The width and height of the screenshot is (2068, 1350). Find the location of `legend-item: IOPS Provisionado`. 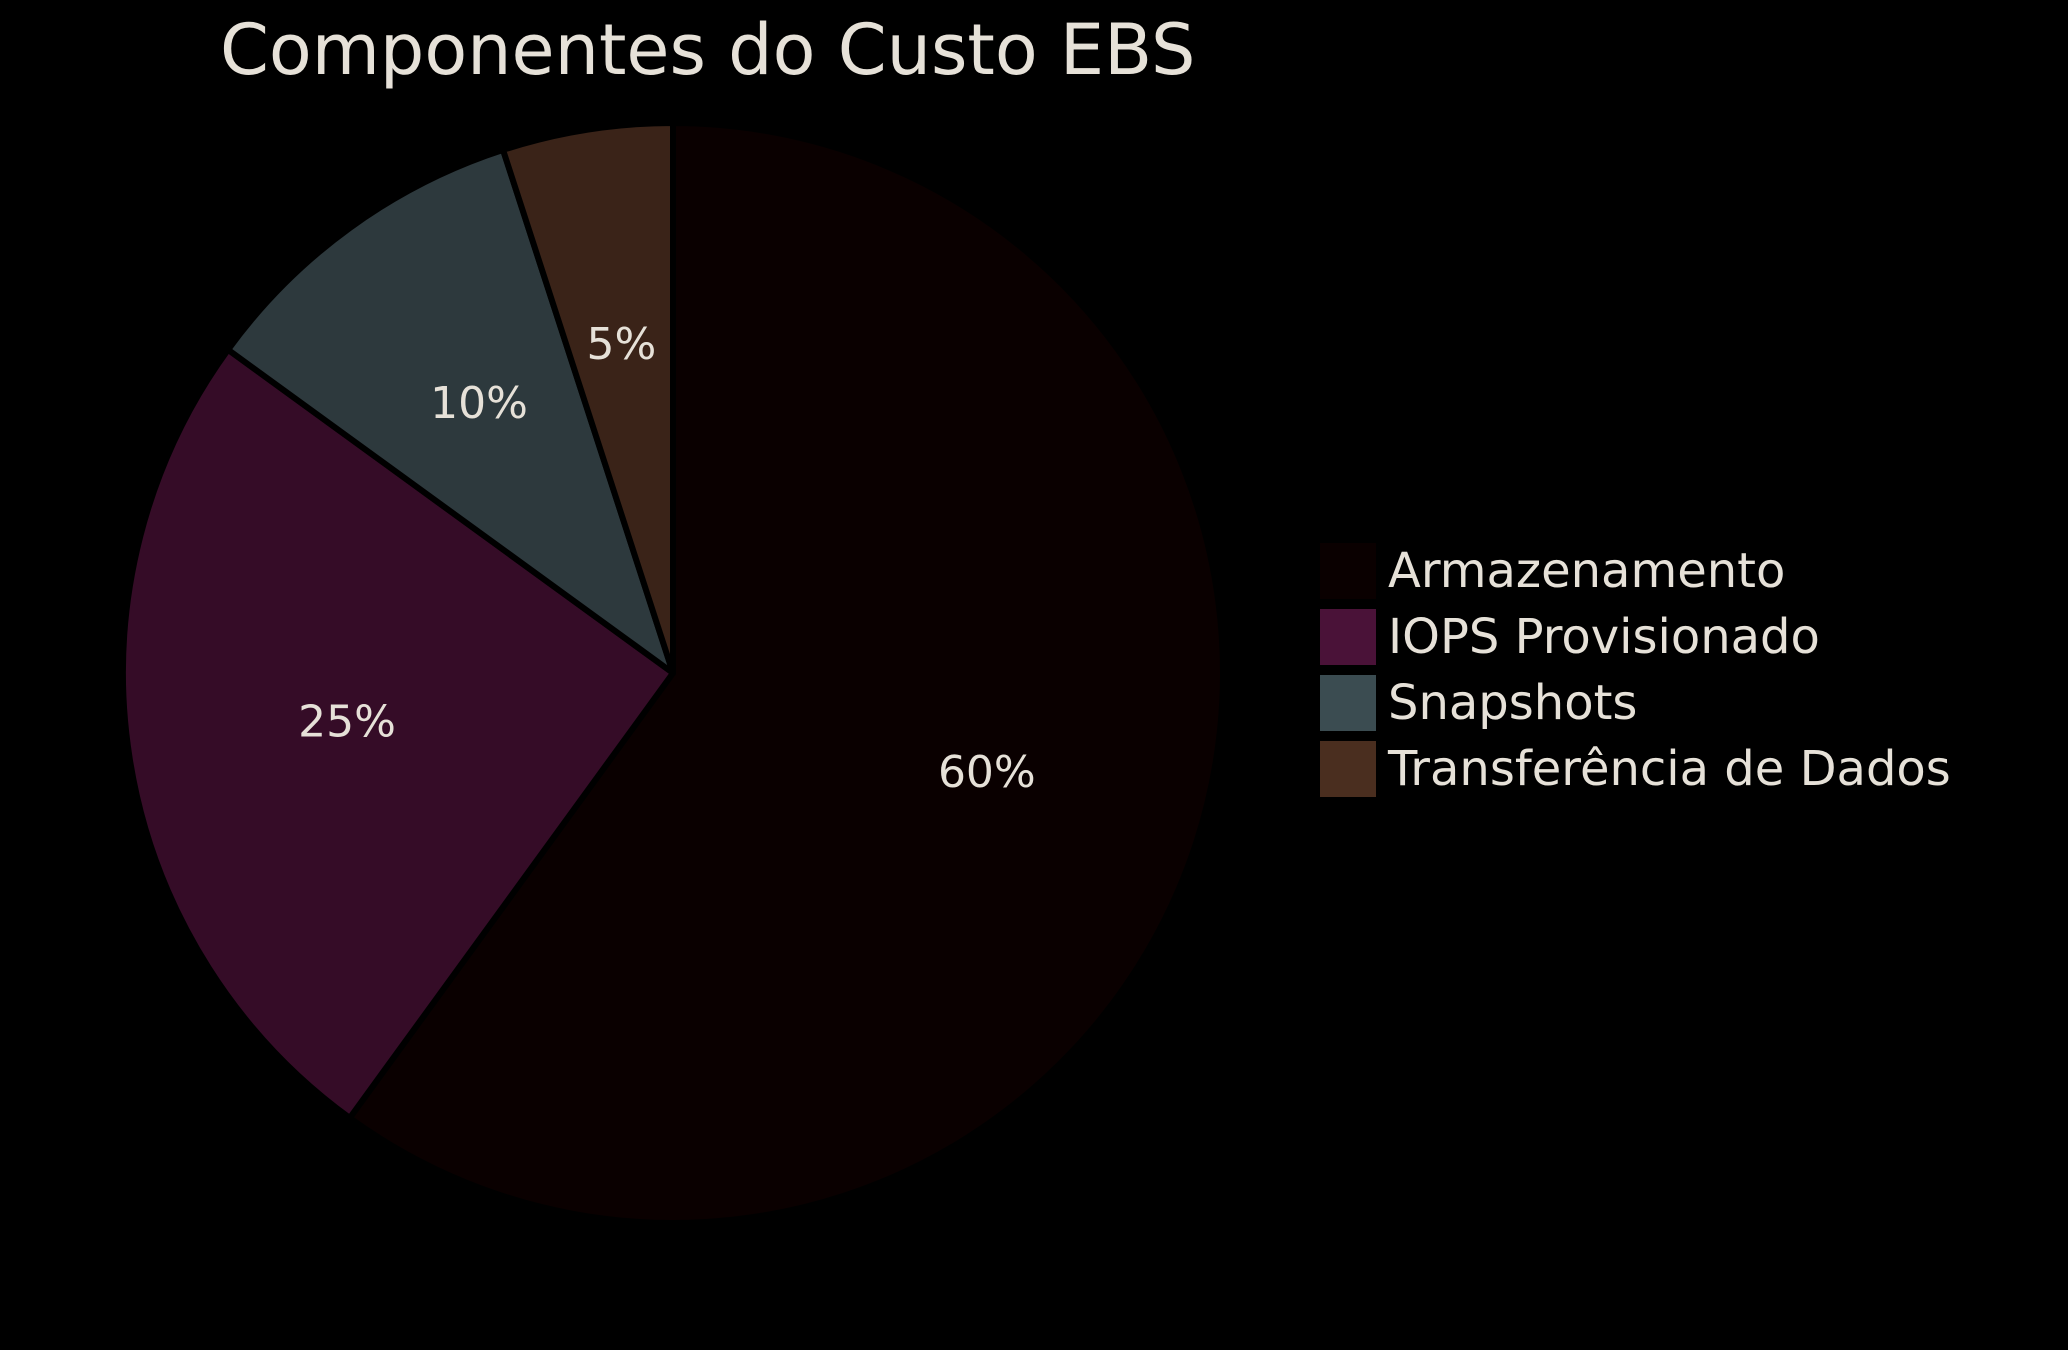

legend-item: IOPS Provisionado is located at coordinates (1635, 637).